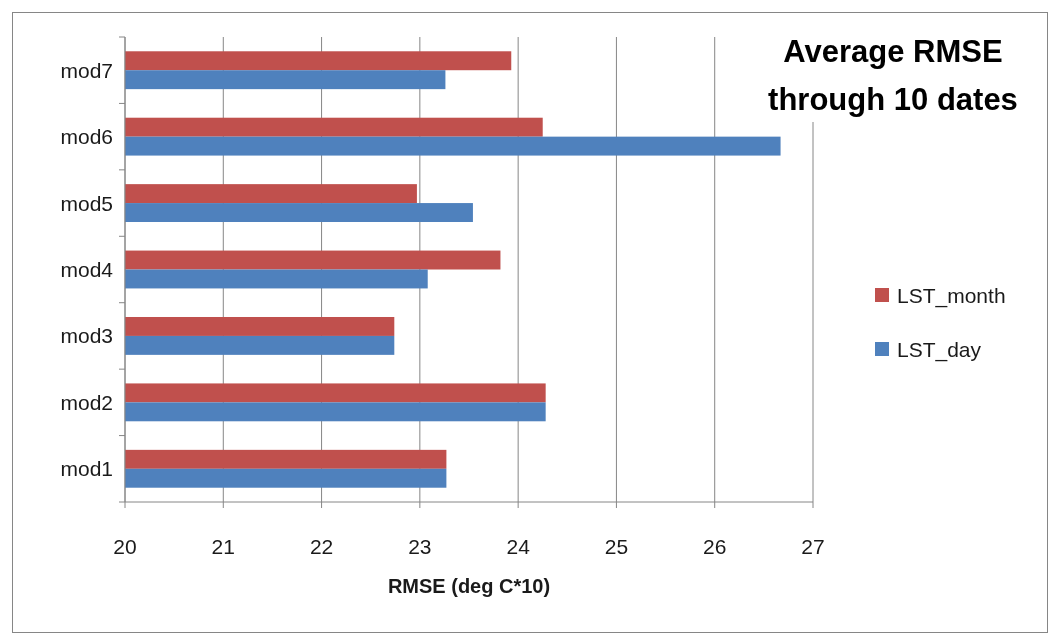 The image size is (1049, 634). I want to click on legend-label: LST_day, so click(939, 349).